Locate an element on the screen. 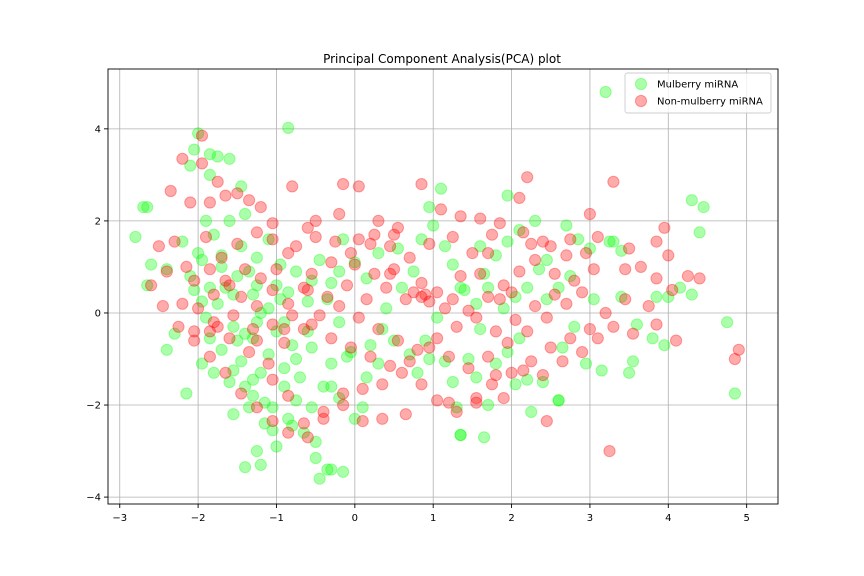 This screenshot has width=864, height=576. y-tick-label: 0 is located at coordinates (98, 313).